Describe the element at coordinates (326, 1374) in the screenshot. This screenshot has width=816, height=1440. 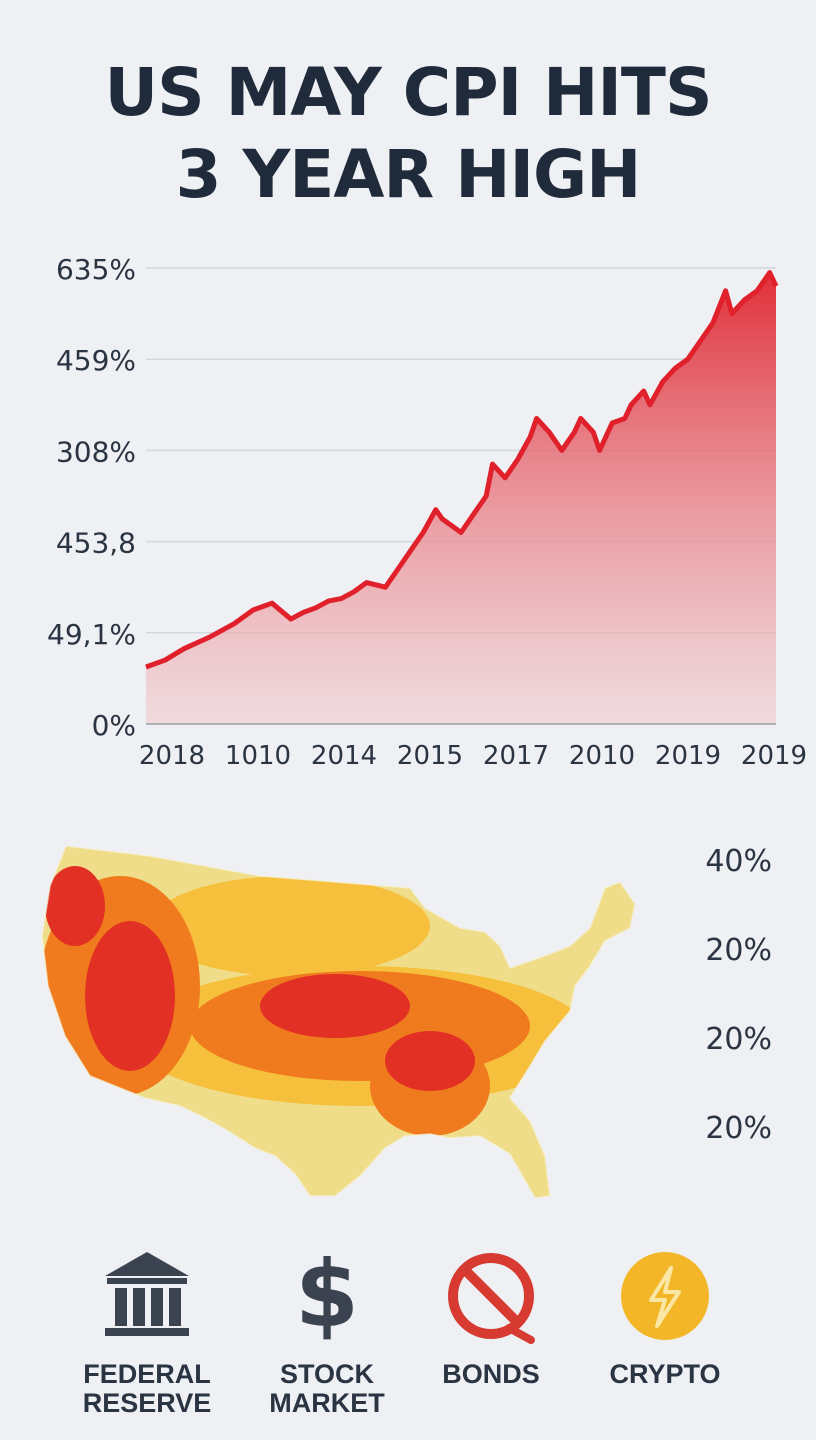
I see `stock-market-label-1: STOCK` at that location.